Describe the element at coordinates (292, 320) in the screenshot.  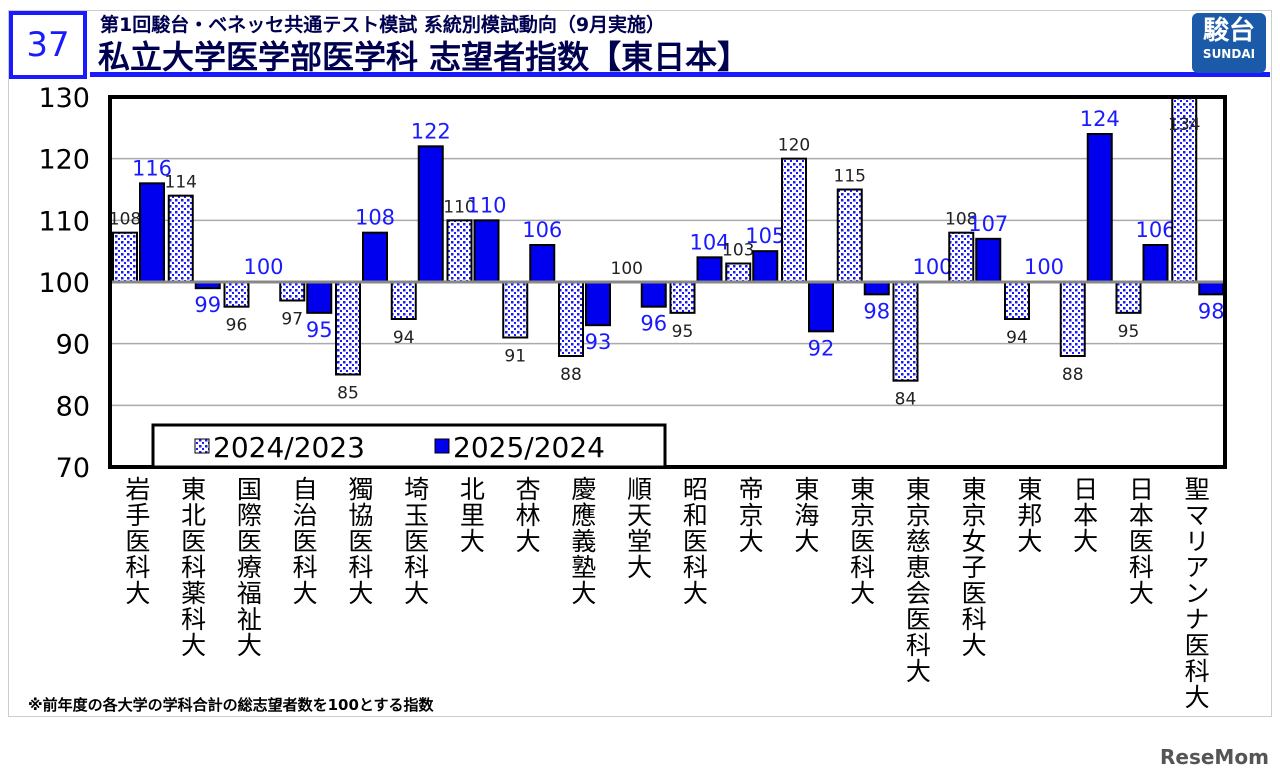
I see `data-label: 97` at that location.